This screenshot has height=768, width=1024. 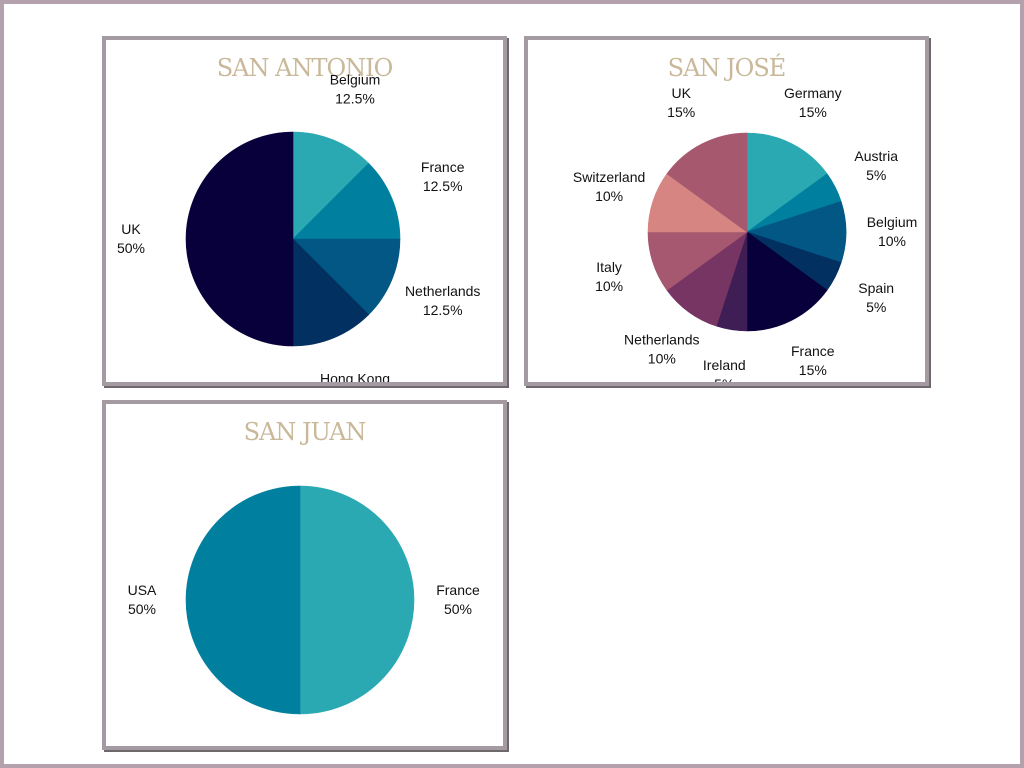 I want to click on slice-label-name: Spain, so click(x=876, y=288).